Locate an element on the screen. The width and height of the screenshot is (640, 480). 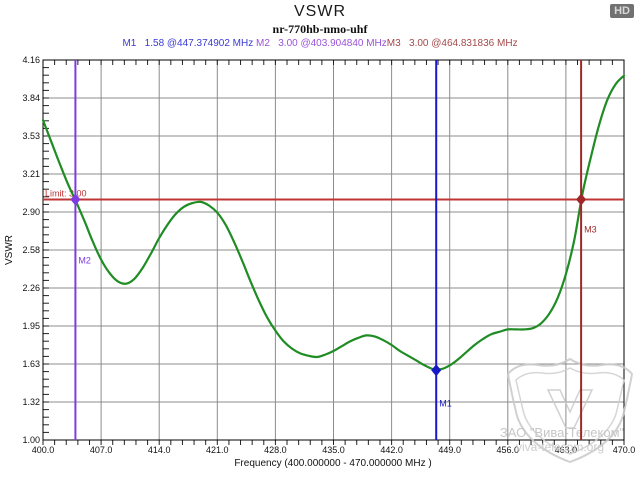
y-tick-label: 1.32 is located at coordinates (31, 402).